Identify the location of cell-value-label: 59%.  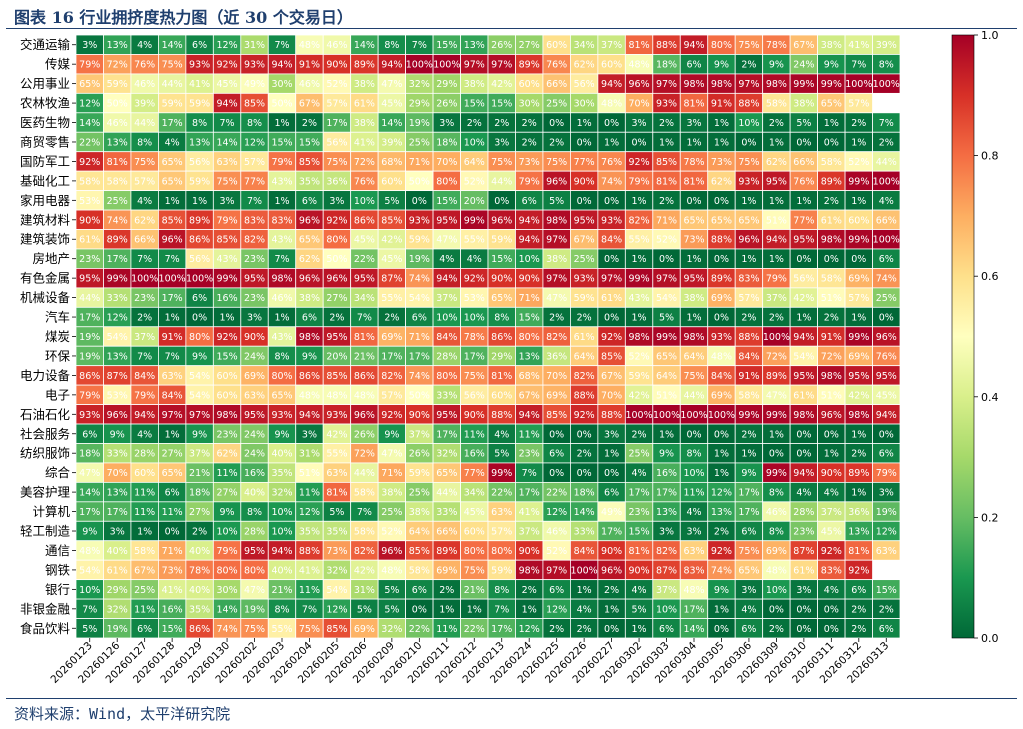
(584, 298).